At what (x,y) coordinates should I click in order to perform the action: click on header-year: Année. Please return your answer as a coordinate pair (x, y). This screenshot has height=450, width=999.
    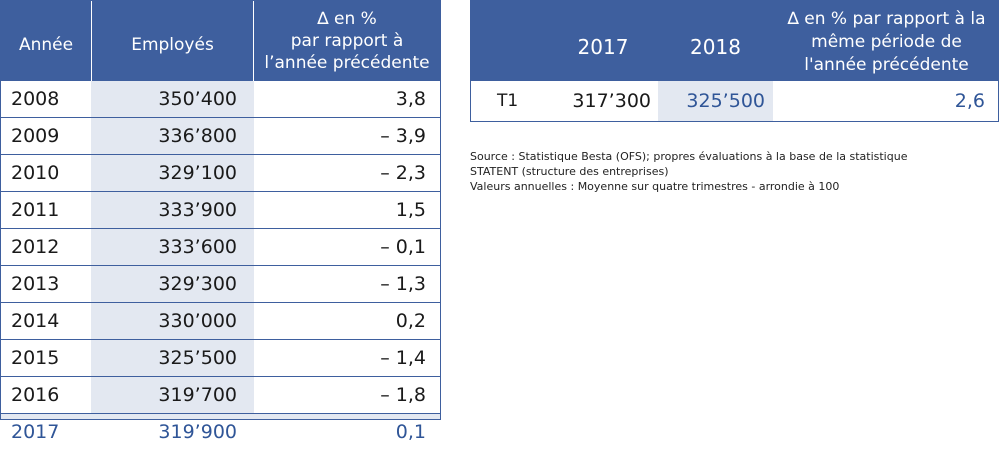
    Looking at the image, I should click on (46, 45).